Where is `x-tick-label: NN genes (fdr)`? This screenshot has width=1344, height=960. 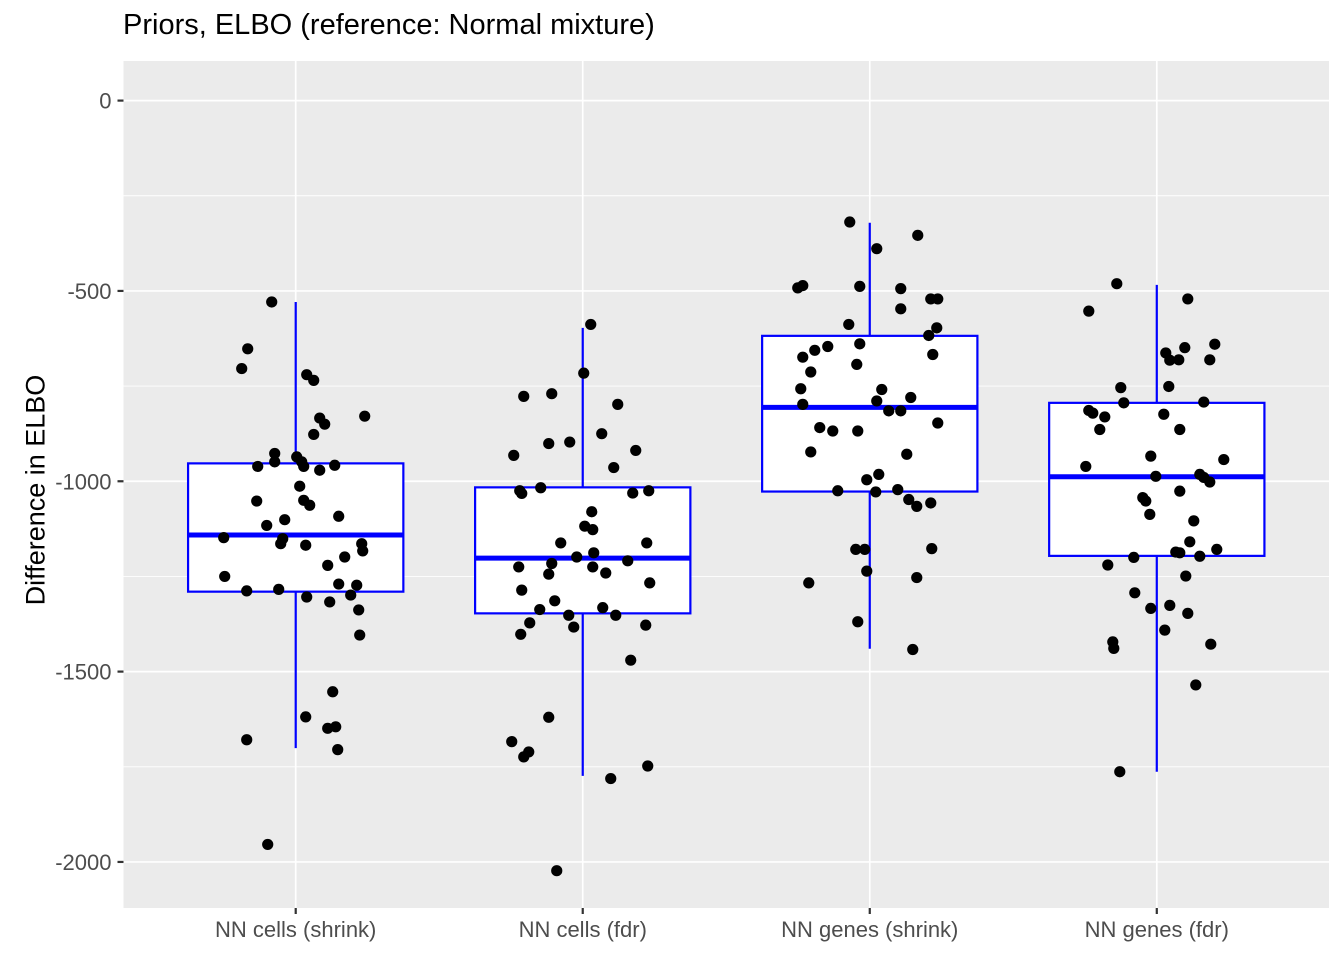
x-tick-label: NN genes (fdr) is located at coordinates (1157, 929).